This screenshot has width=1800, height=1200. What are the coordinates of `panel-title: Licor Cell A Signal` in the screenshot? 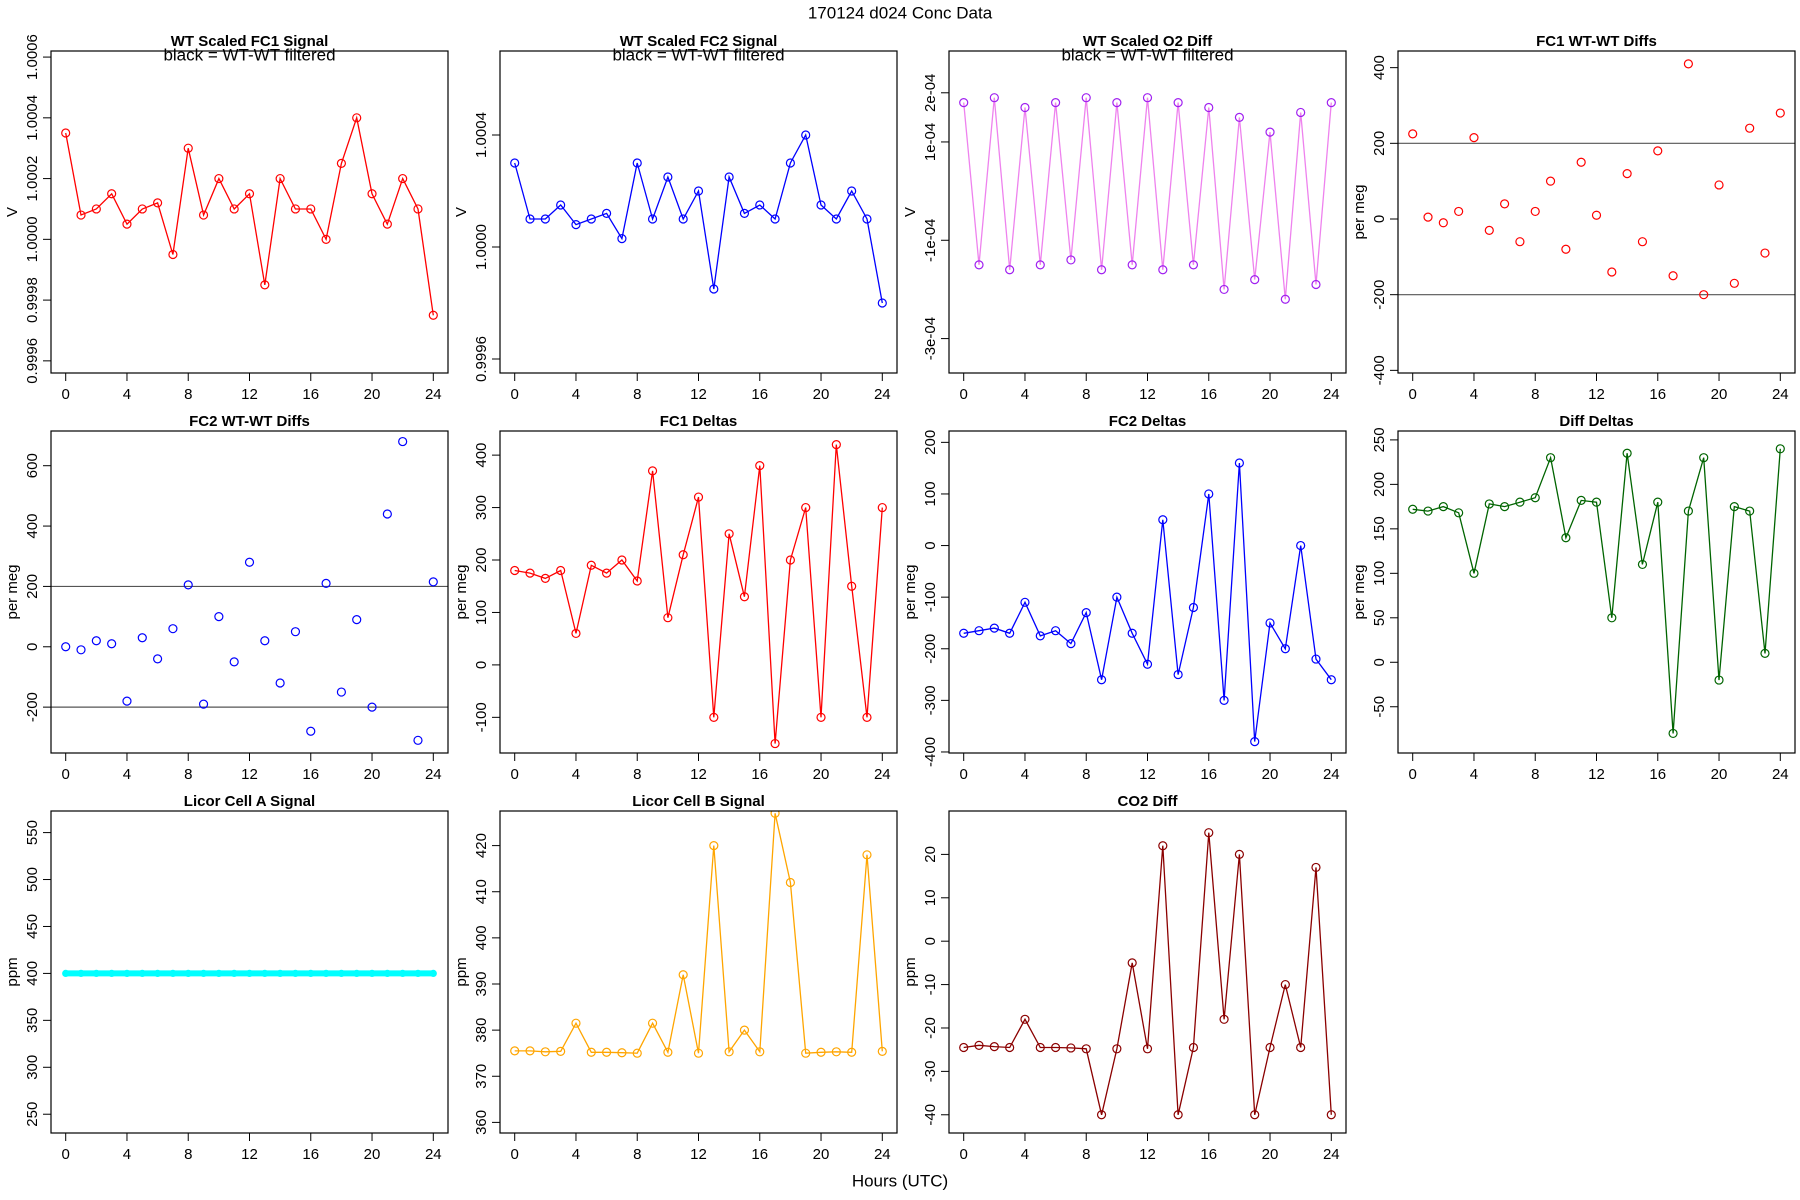 It's located at (249, 801).